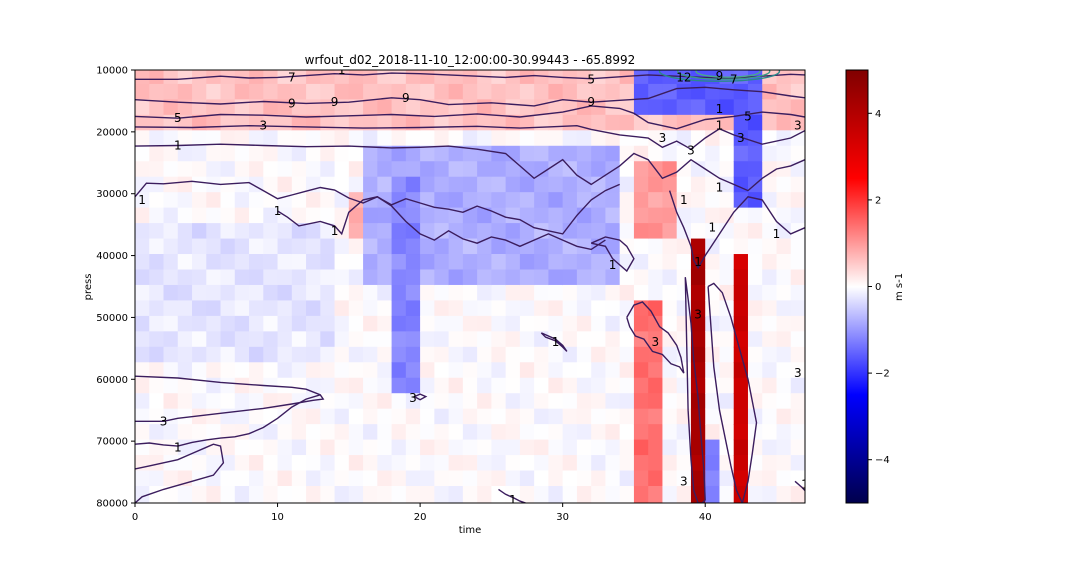  What do you see at coordinates (882, 374) in the screenshot?
I see `colorbar-tick-label: −2` at bounding box center [882, 374].